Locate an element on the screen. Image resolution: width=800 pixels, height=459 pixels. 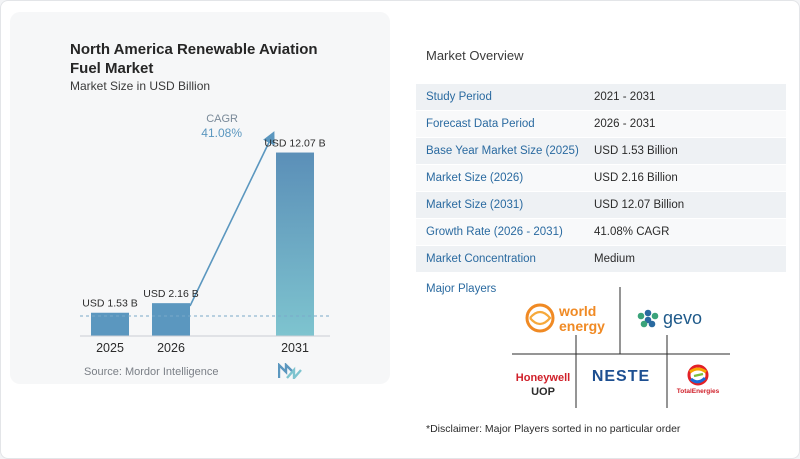
row-value: USD 2.16 Billion is located at coordinates (636, 178).